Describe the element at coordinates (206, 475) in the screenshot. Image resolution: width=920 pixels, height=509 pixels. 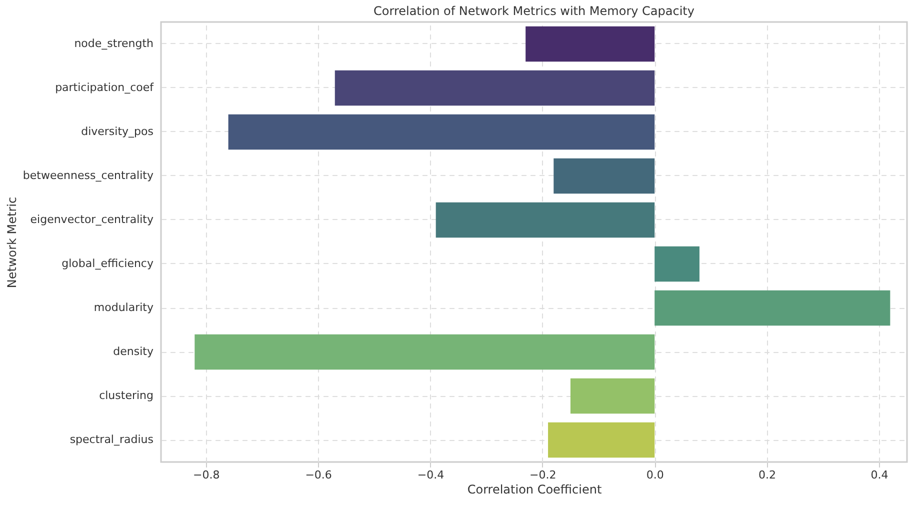
I see `x-tick-label: −0.8` at that location.